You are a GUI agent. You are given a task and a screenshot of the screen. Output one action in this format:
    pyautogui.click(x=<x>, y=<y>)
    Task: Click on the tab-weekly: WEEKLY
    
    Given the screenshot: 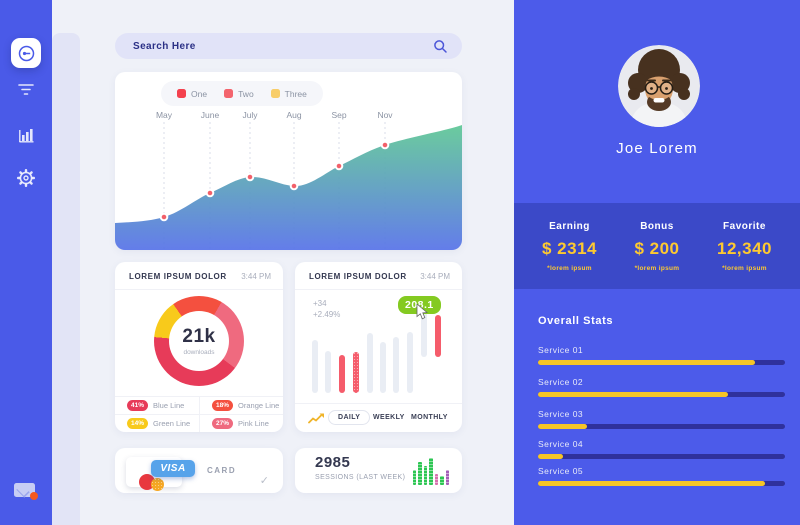 What is the action you would take?
    pyautogui.click(x=389, y=417)
    